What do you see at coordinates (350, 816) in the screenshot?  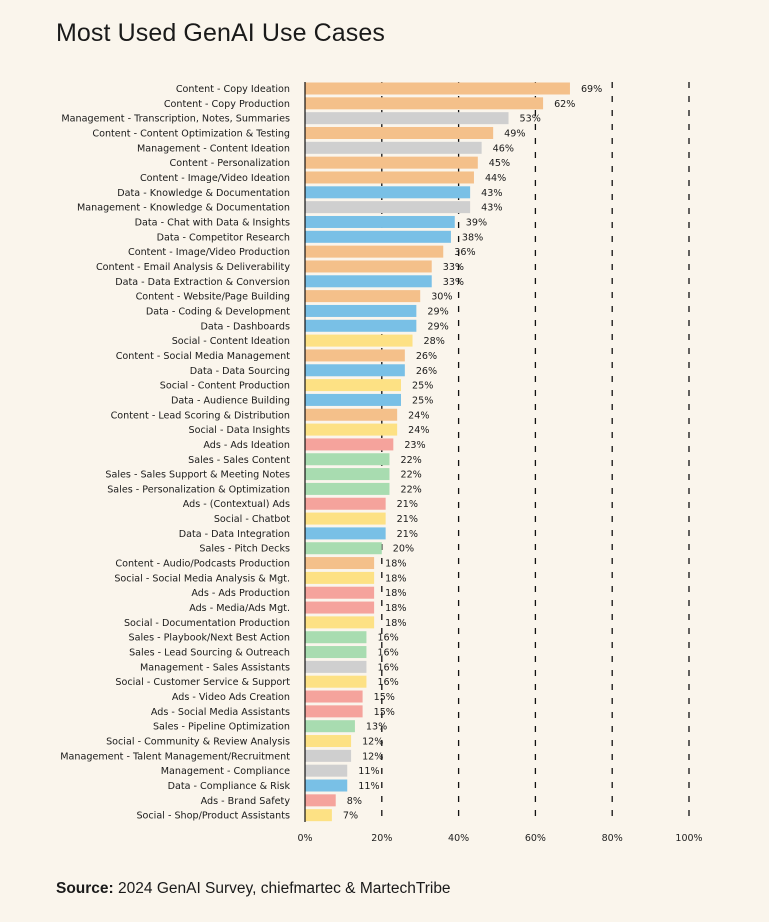 I see `value-label: 7%` at bounding box center [350, 816].